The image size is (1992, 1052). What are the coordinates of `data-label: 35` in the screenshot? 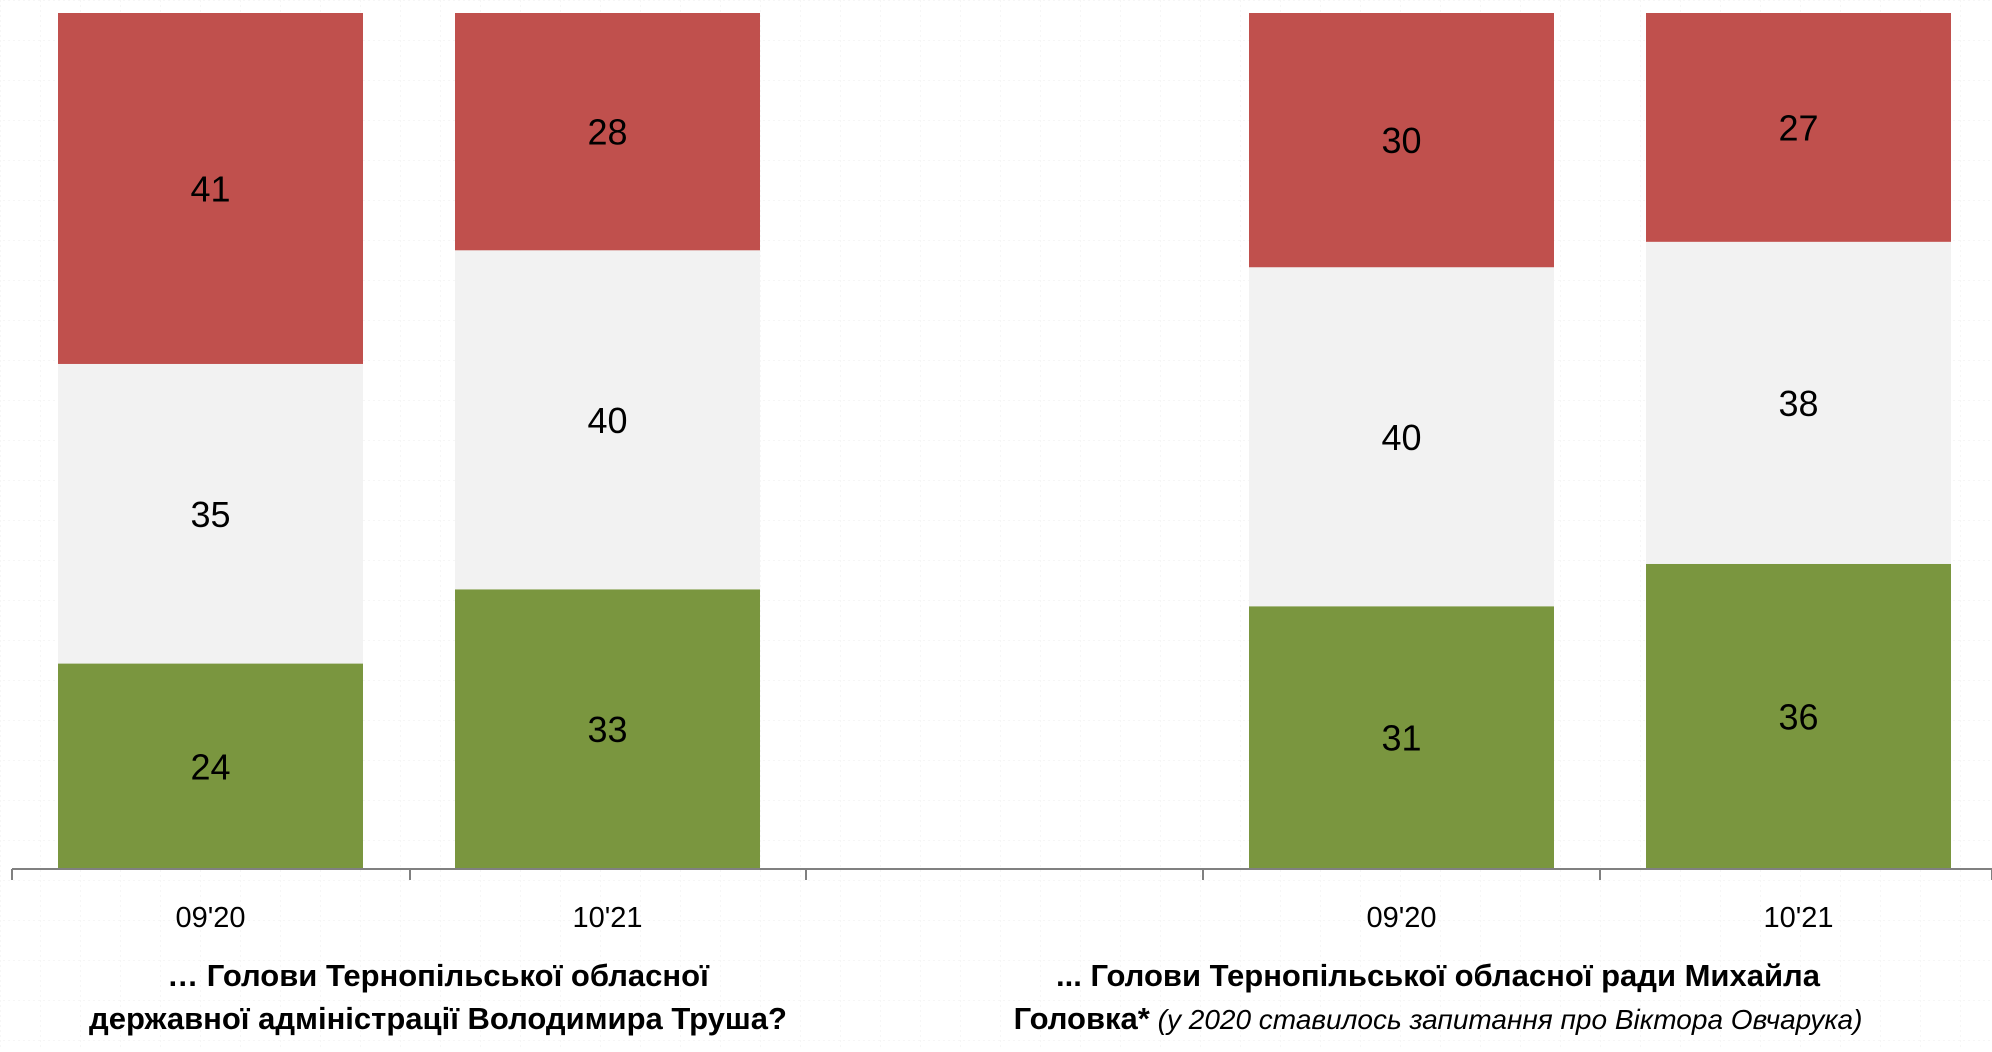 It's located at (210, 514).